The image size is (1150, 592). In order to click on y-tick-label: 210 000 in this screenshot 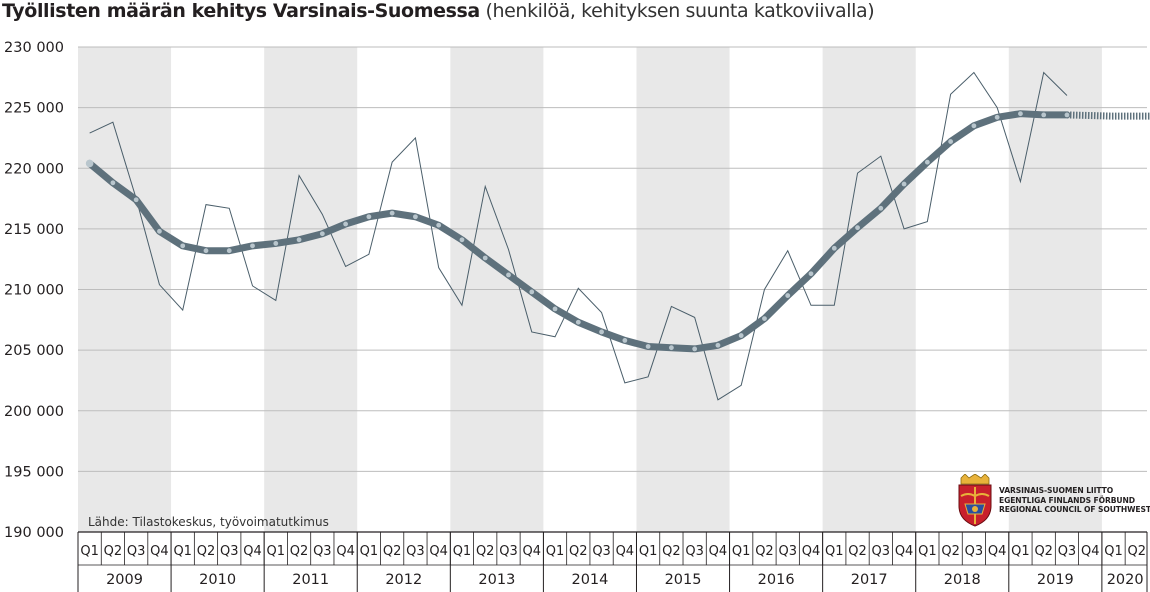, I will do `click(34, 291)`.